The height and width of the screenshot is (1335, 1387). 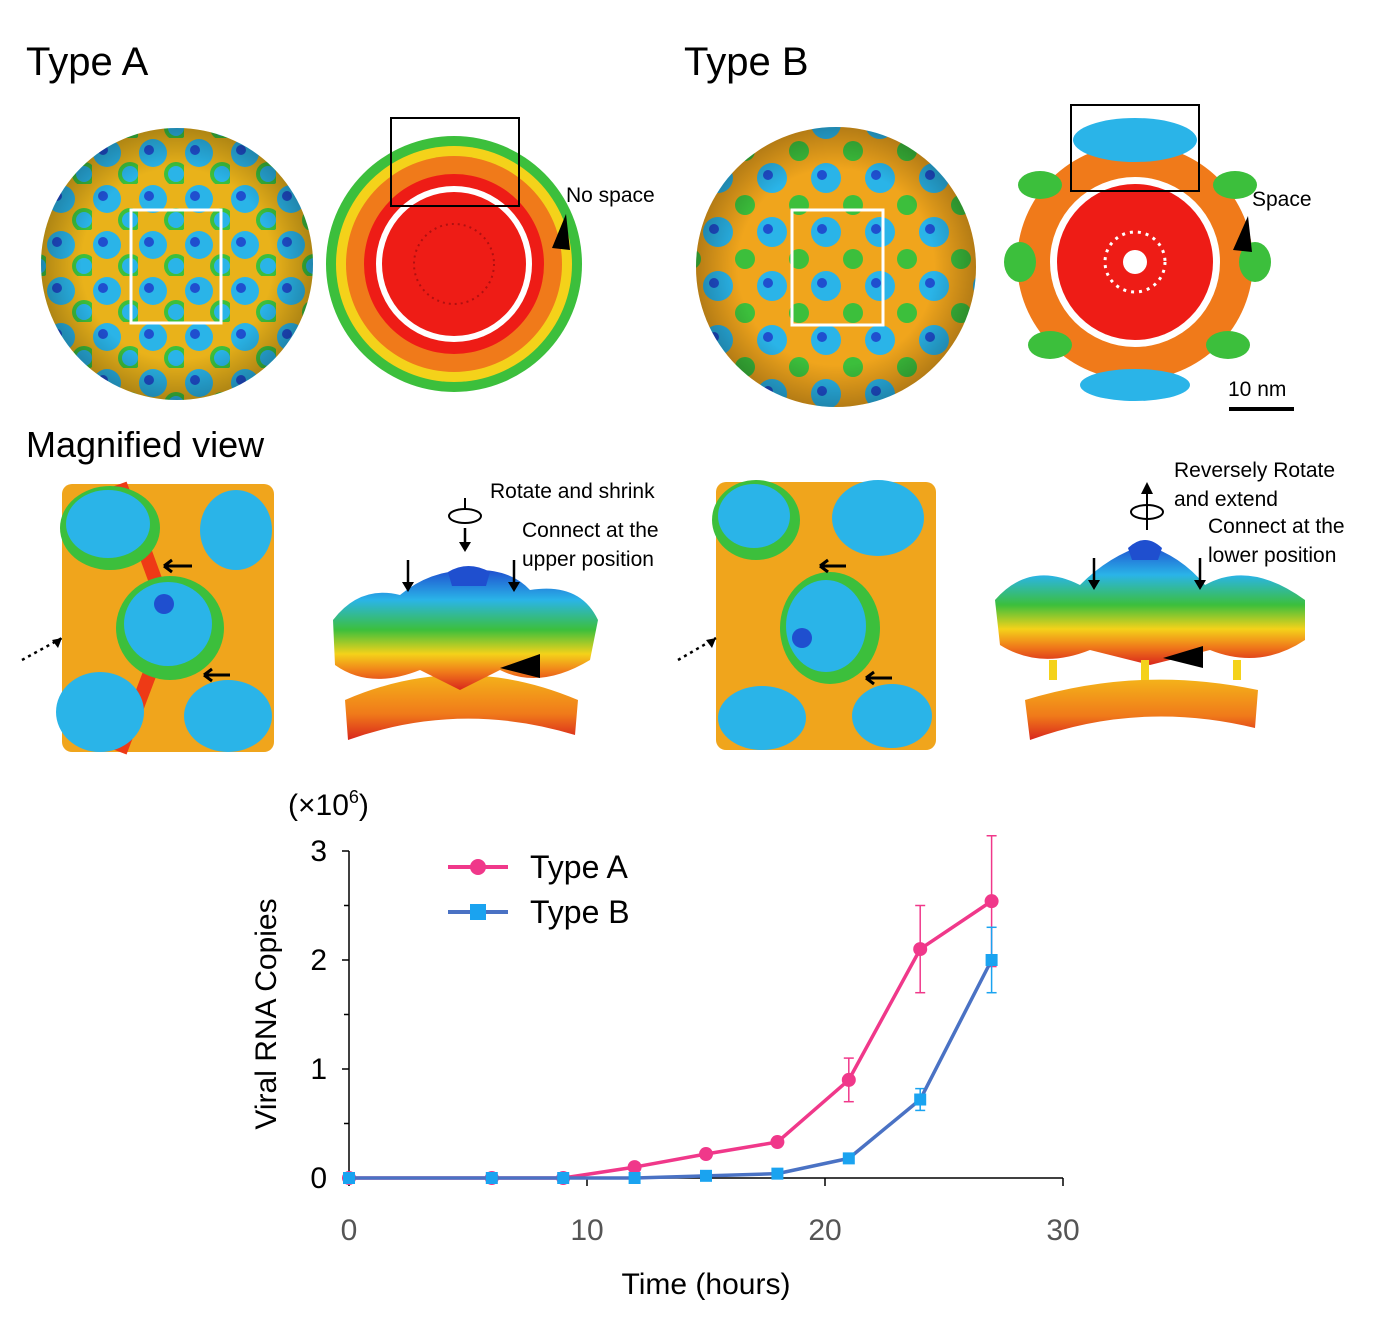 What do you see at coordinates (349, 1230) in the screenshot?
I see `x-tick-label: 0` at bounding box center [349, 1230].